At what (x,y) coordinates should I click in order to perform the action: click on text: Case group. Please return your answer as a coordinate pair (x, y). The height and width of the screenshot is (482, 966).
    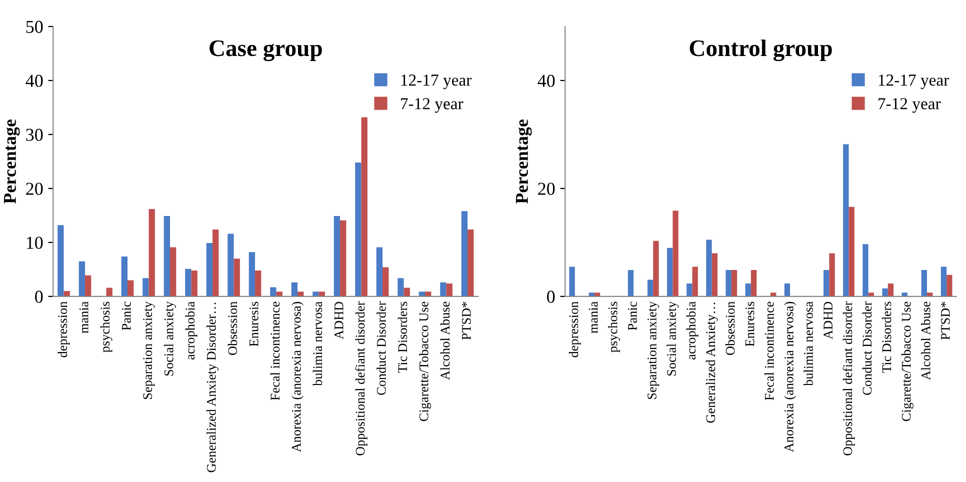
    Looking at the image, I should click on (266, 51).